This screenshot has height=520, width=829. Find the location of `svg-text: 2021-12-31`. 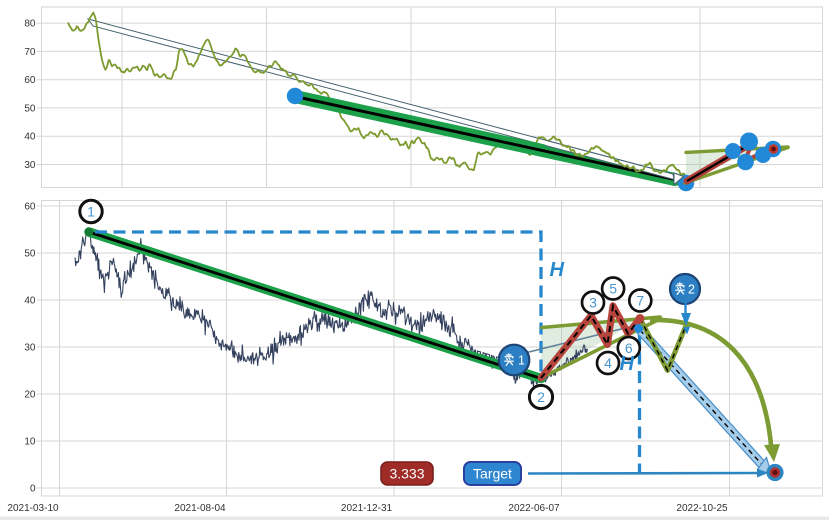

svg-text: 2021-12-31 is located at coordinates (367, 508).